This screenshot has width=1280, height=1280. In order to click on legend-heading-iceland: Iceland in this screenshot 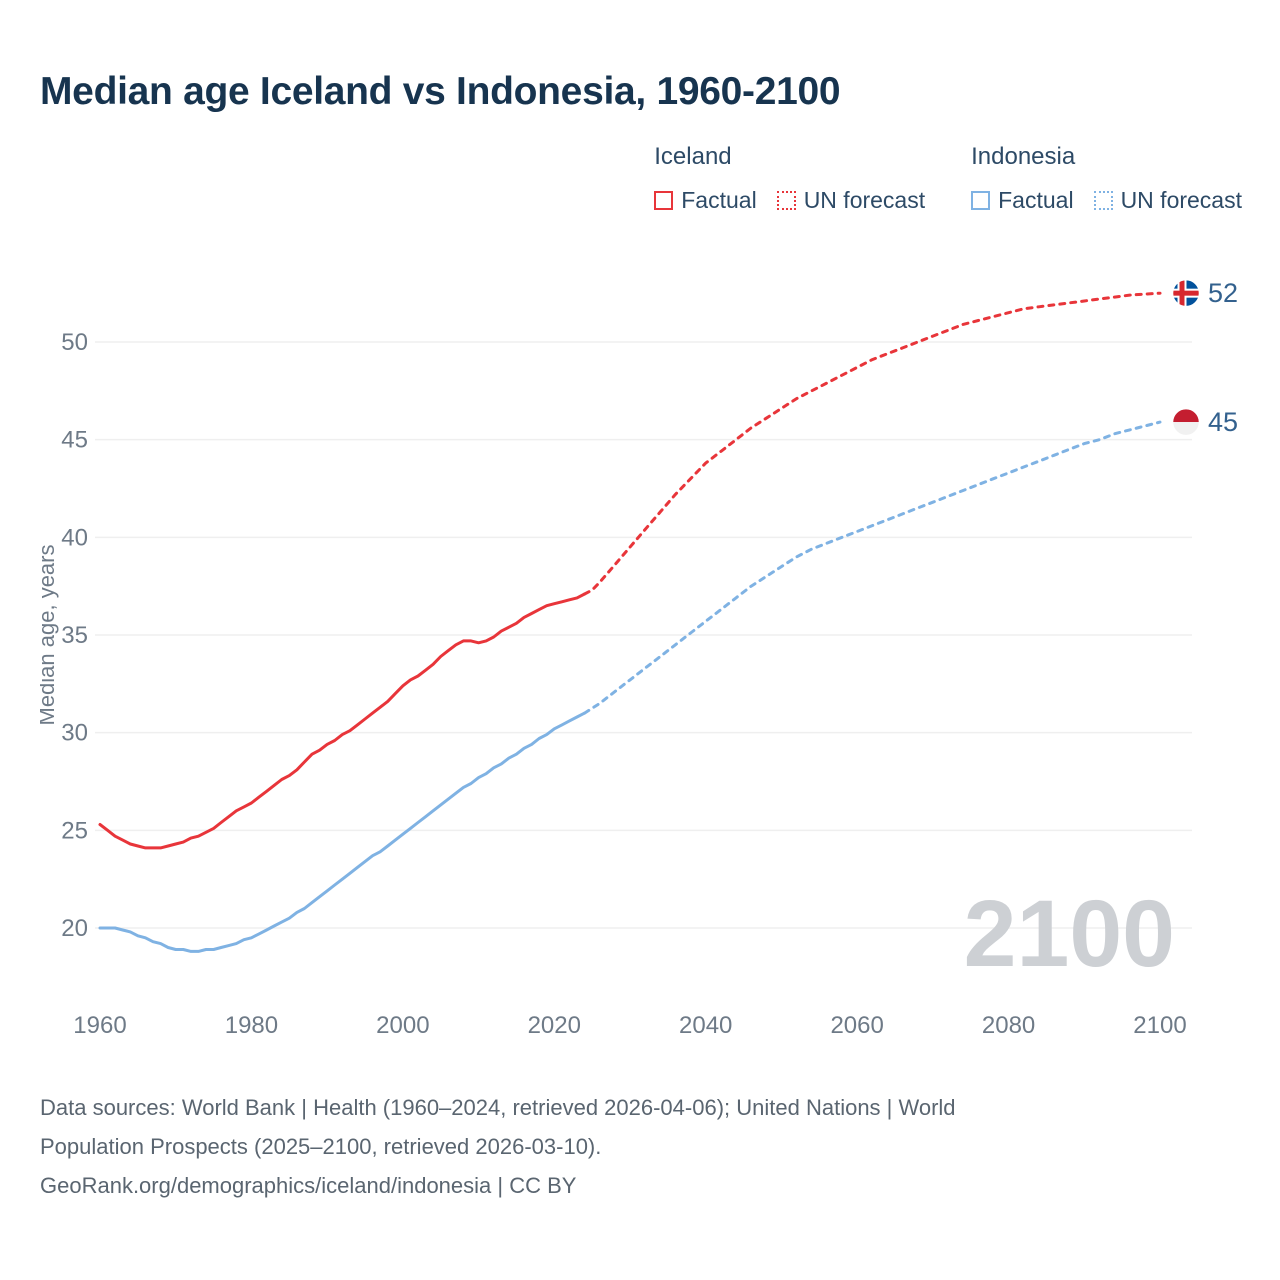, I will do `click(693, 156)`.